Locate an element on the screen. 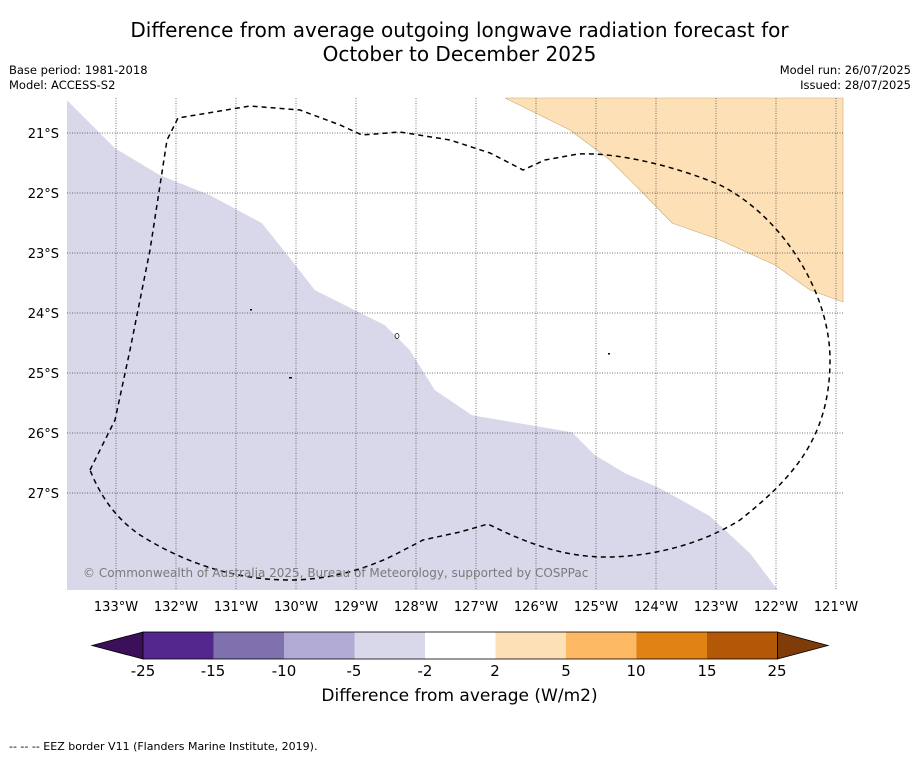 This screenshot has height=758, width=919. colorbar is located at coordinates (460, 645).